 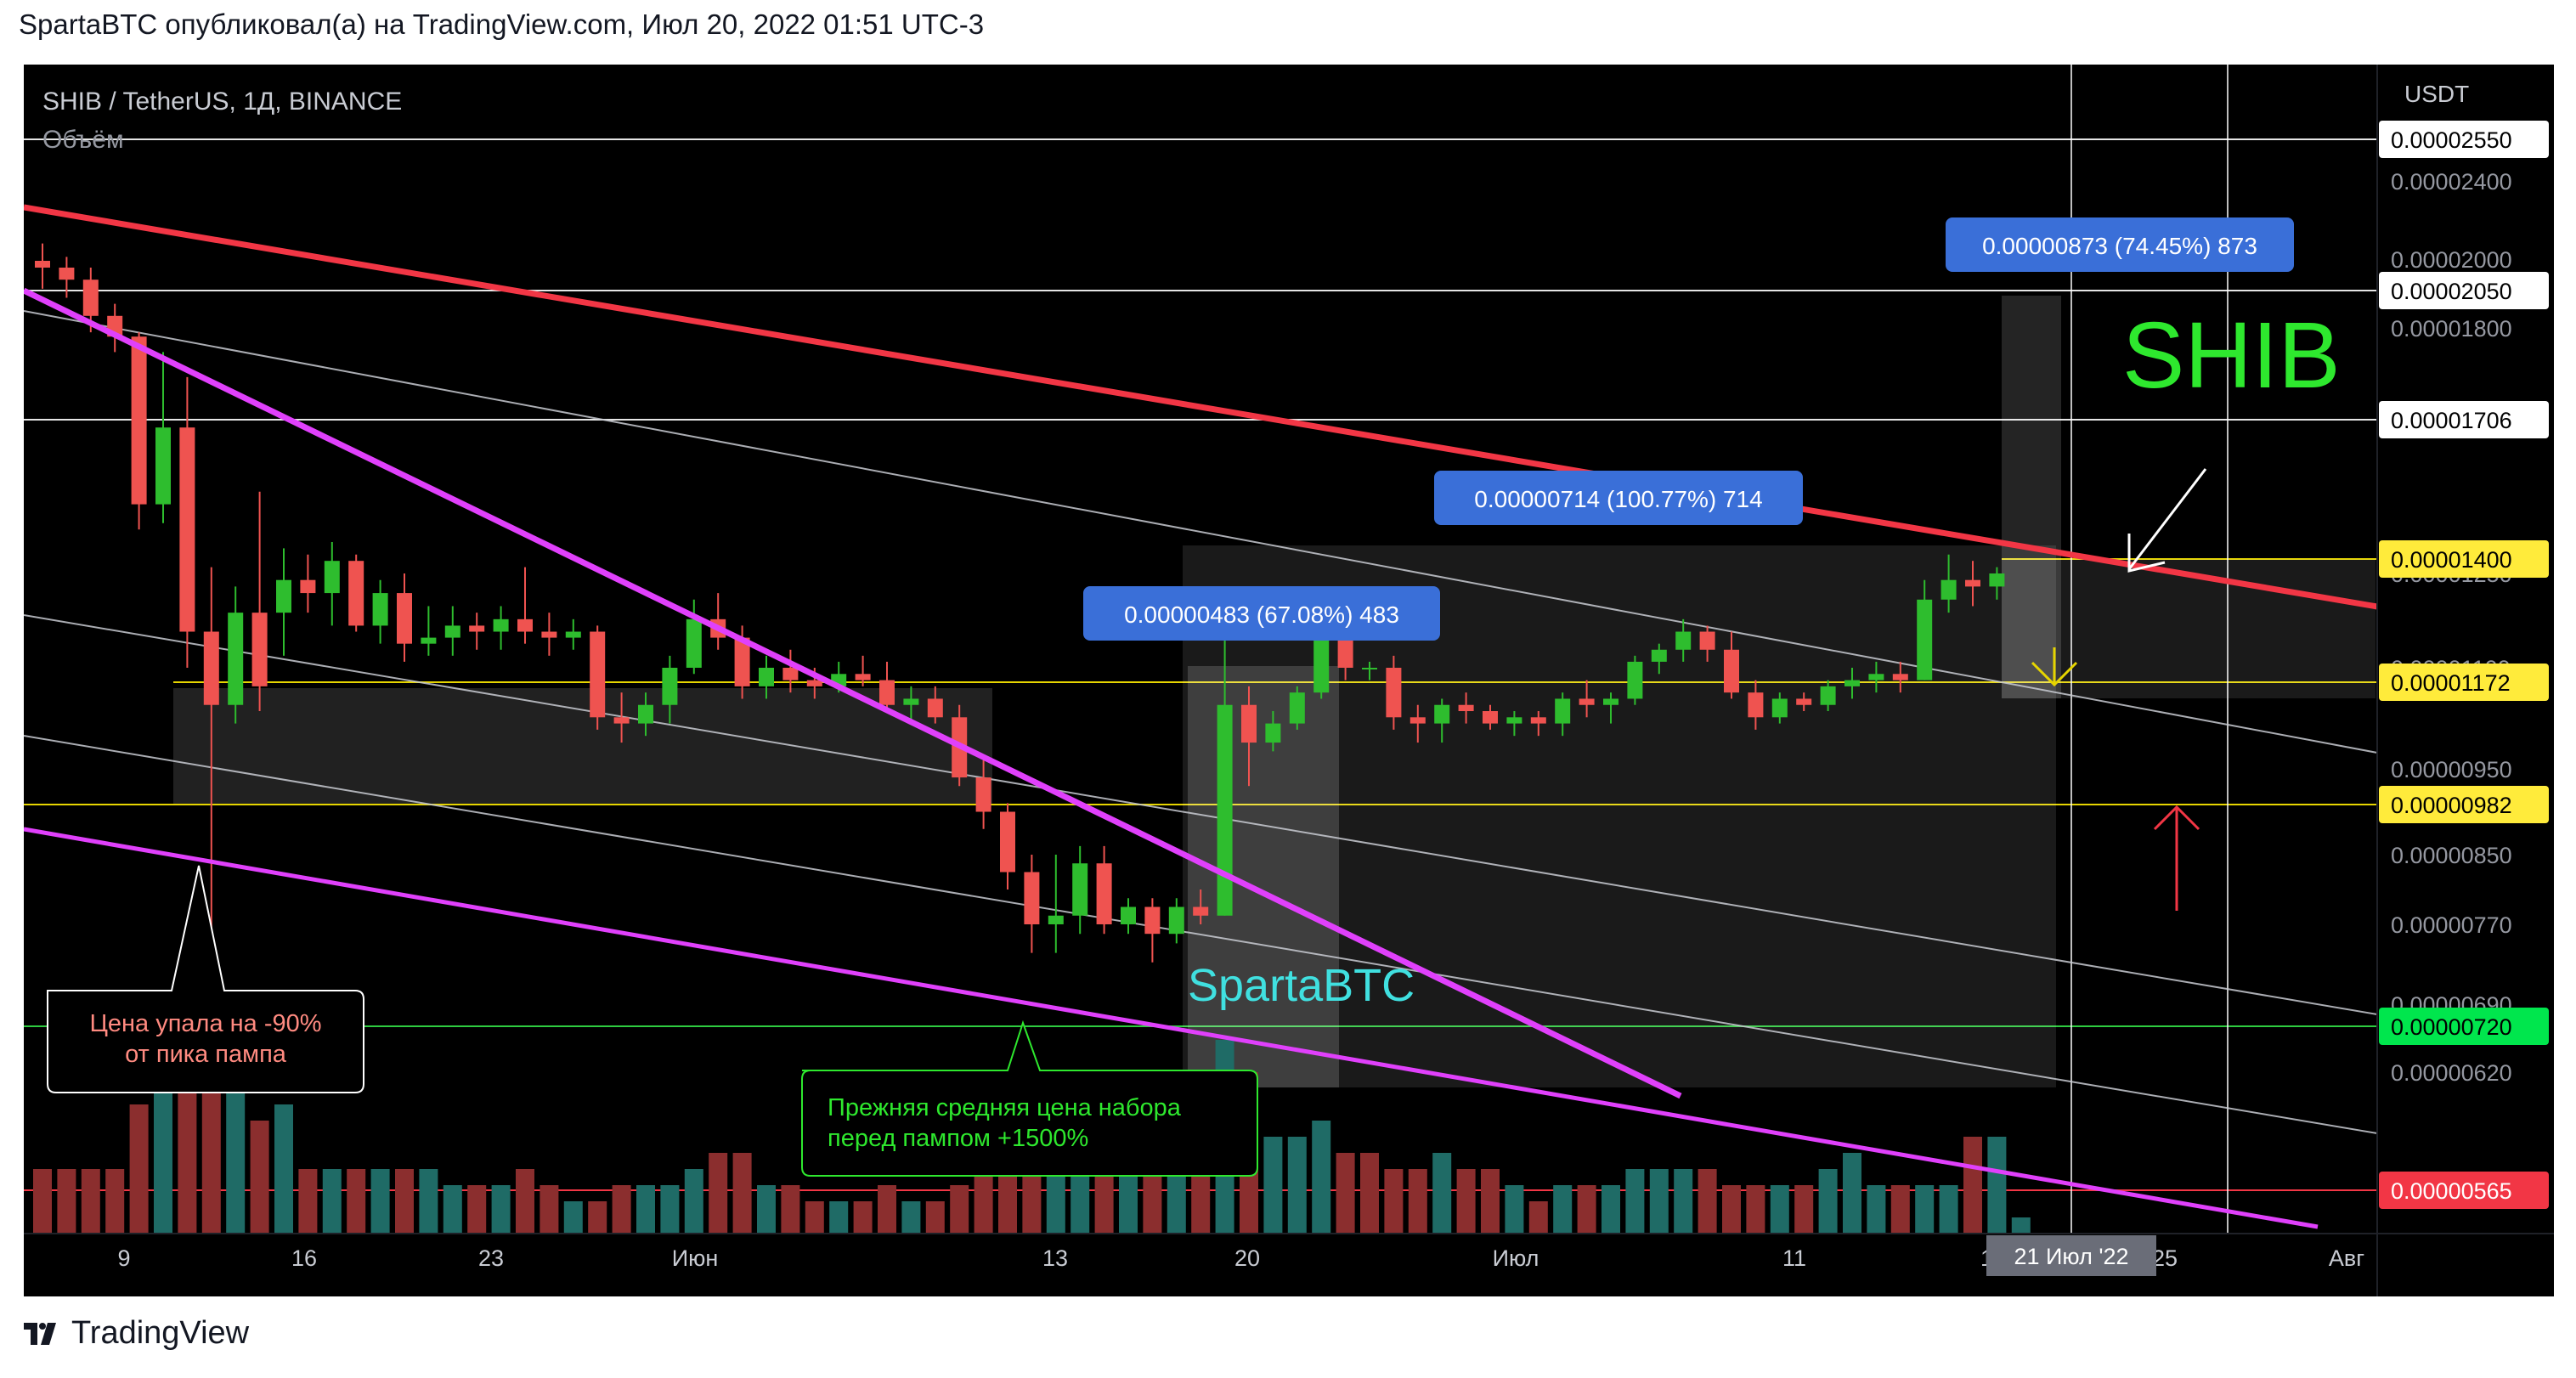 I want to click on tradingview-logo: TradingView, so click(x=136, y=1333).